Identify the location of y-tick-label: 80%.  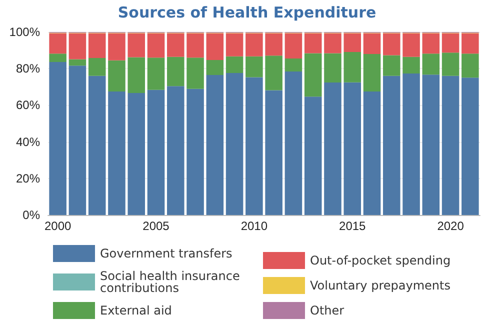
(28, 69).